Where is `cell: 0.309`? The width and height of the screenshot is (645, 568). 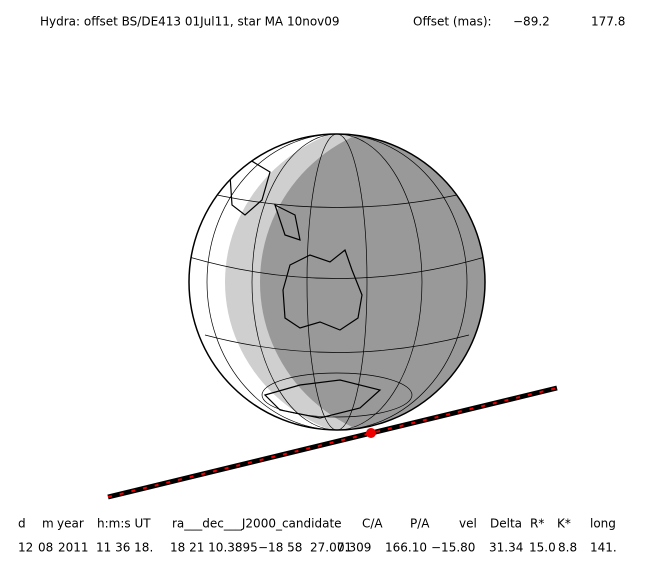
cell: 0.309 is located at coordinates (354, 548).